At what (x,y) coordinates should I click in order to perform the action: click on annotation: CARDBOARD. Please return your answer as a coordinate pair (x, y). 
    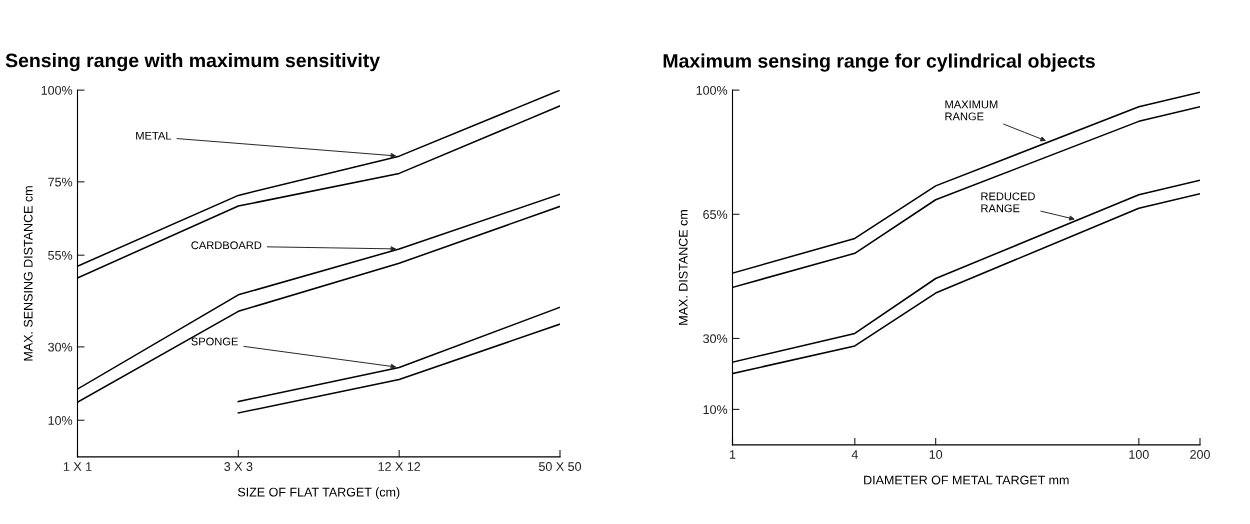
    Looking at the image, I should click on (226, 245).